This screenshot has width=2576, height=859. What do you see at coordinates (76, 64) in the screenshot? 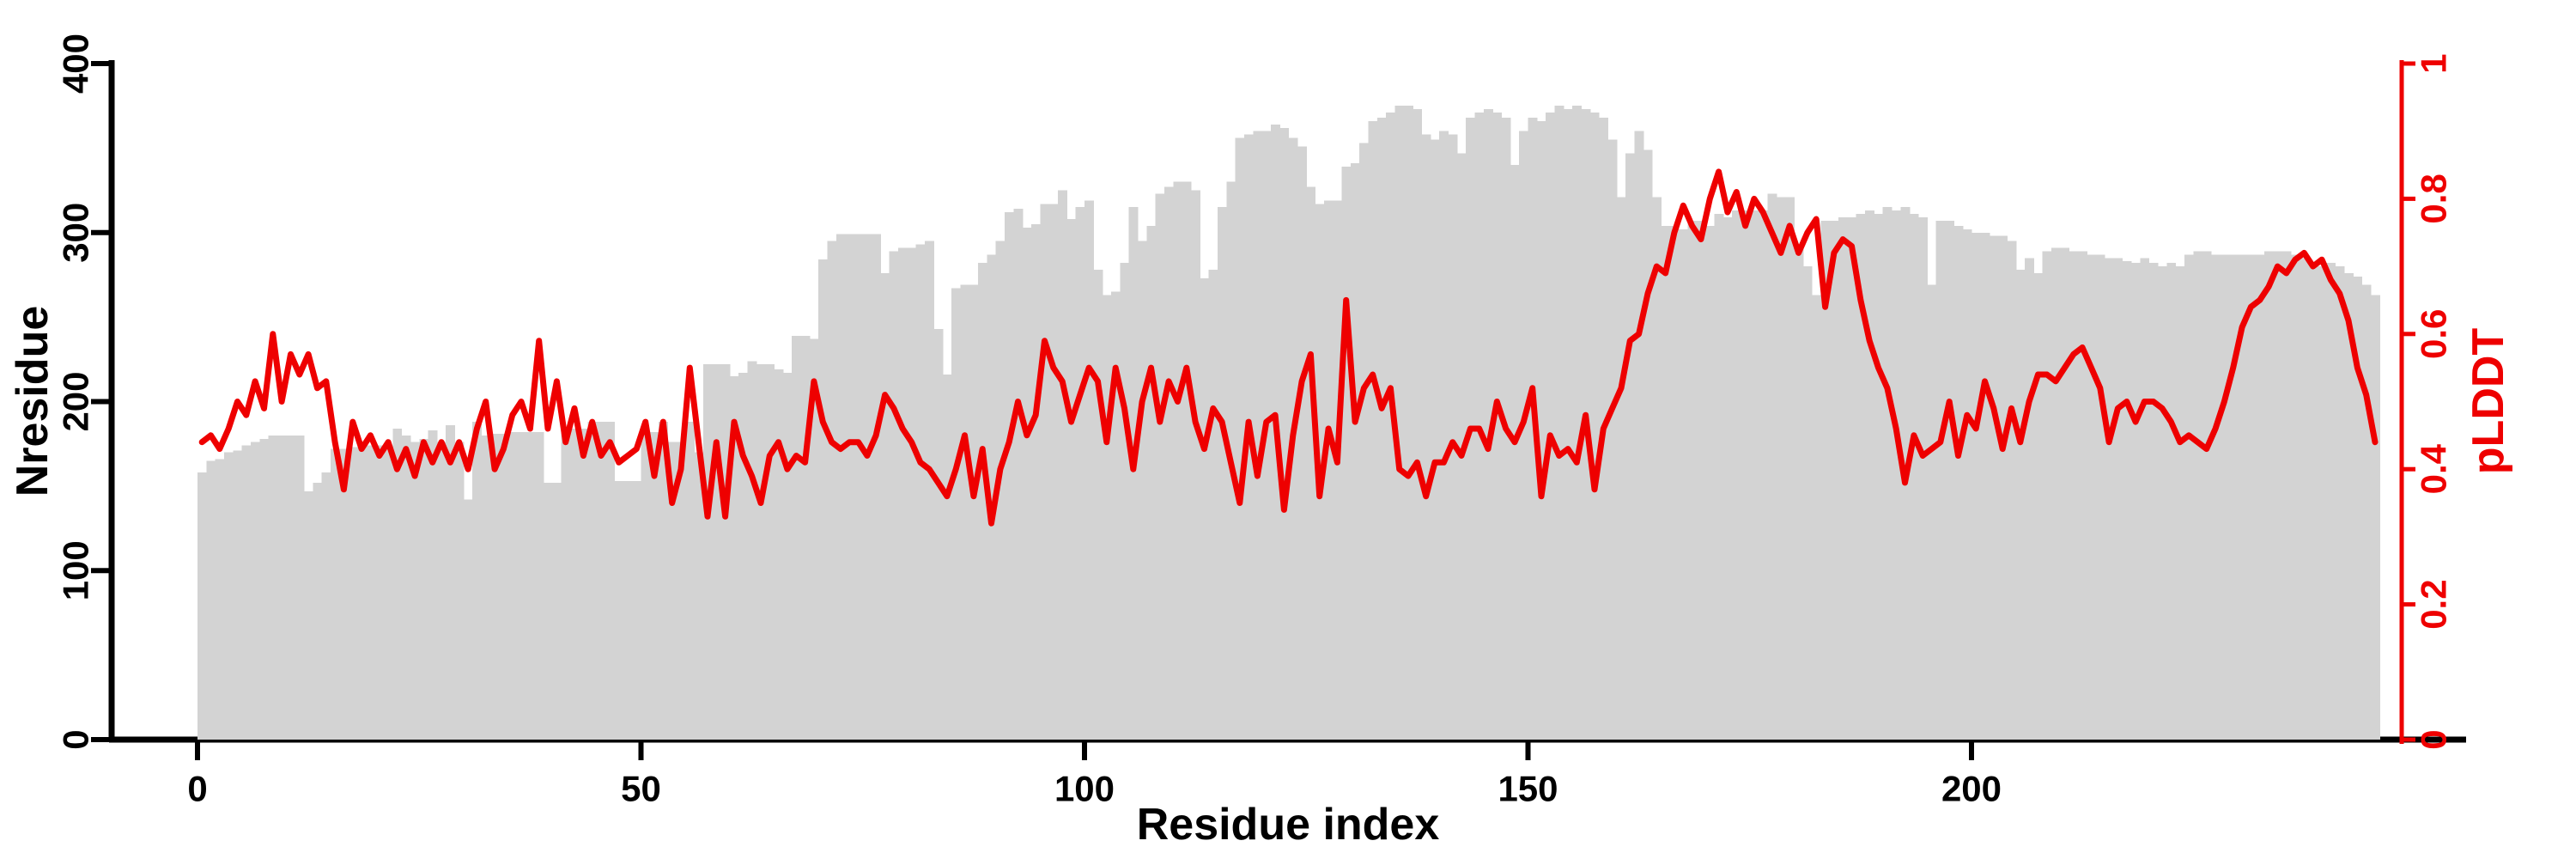
I see `left-tick-label: 400` at bounding box center [76, 64].